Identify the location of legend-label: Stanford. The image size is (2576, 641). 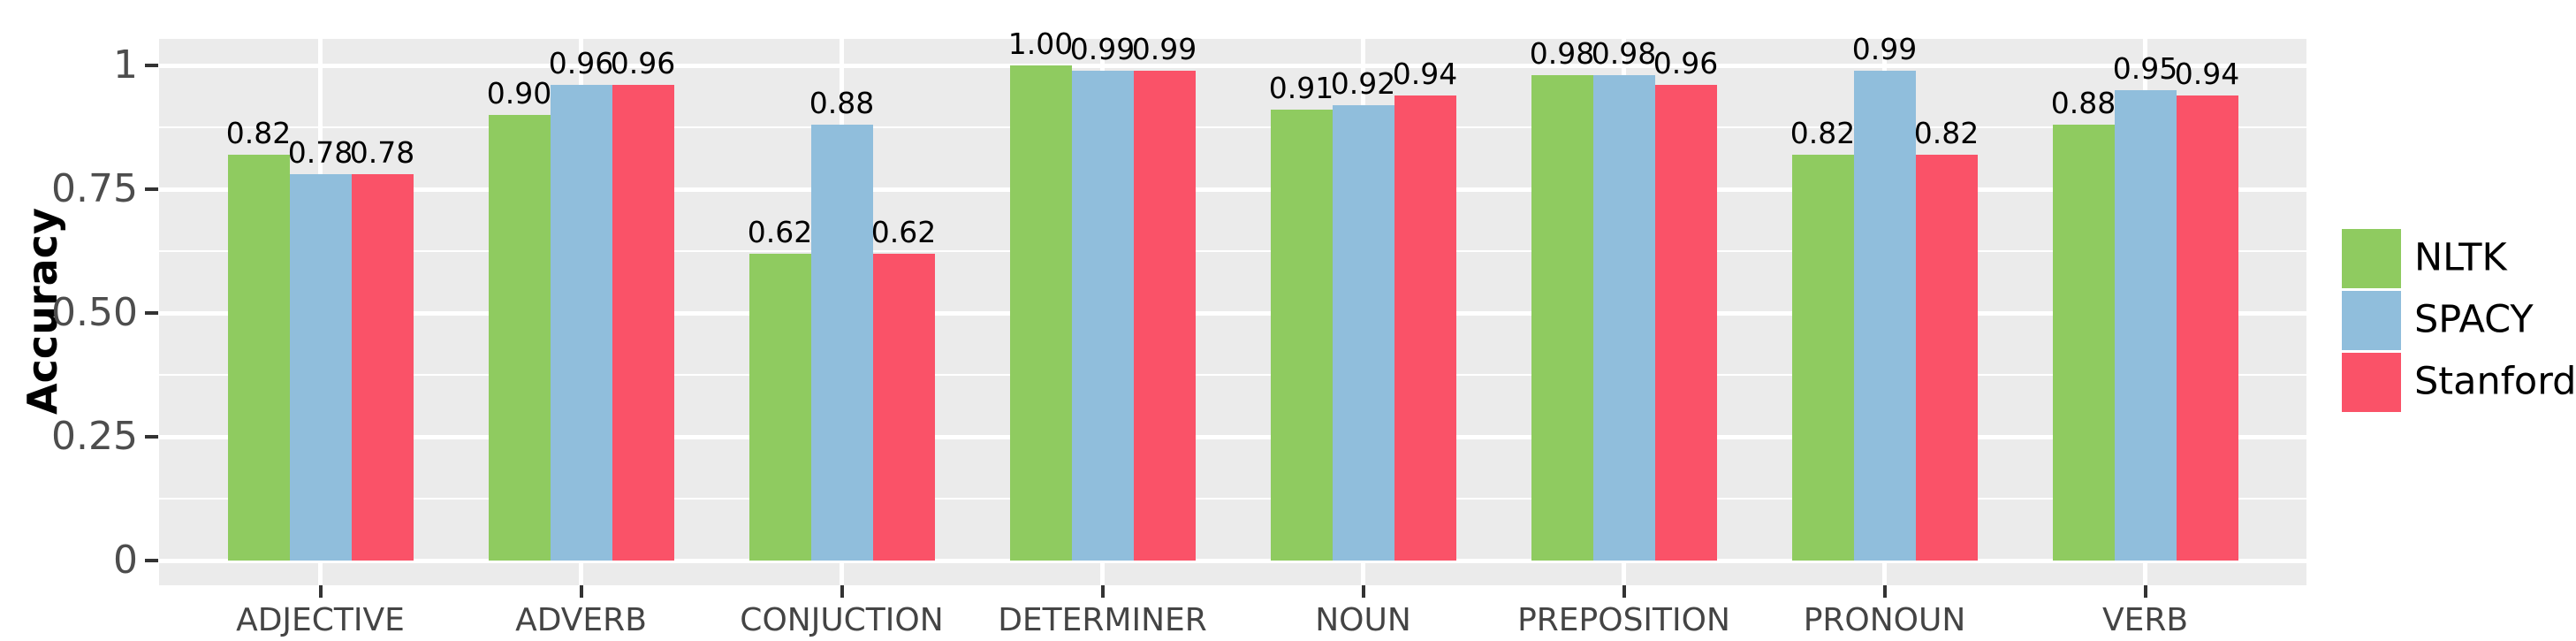
(2495, 381).